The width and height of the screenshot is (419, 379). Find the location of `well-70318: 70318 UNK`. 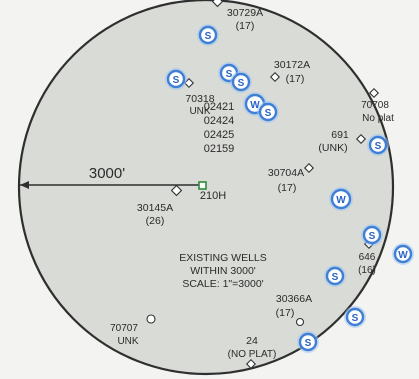

well-70318: 70318 UNK is located at coordinates (199, 97).